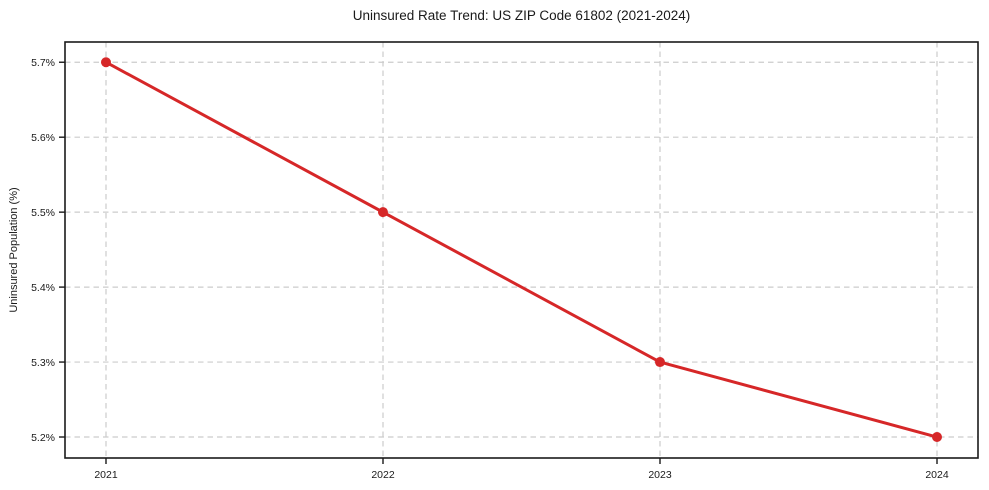 The image size is (989, 490). Describe the element at coordinates (43, 288) in the screenshot. I see `y-tick-label: 5.4%` at that location.